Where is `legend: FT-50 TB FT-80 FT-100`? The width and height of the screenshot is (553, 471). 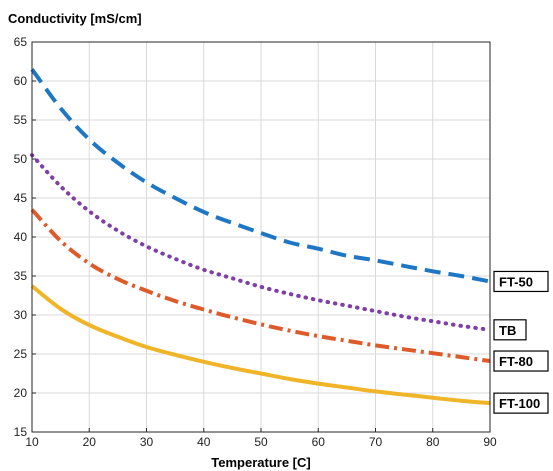 legend: FT-50 TB FT-80 FT-100 is located at coordinates (521, 342).